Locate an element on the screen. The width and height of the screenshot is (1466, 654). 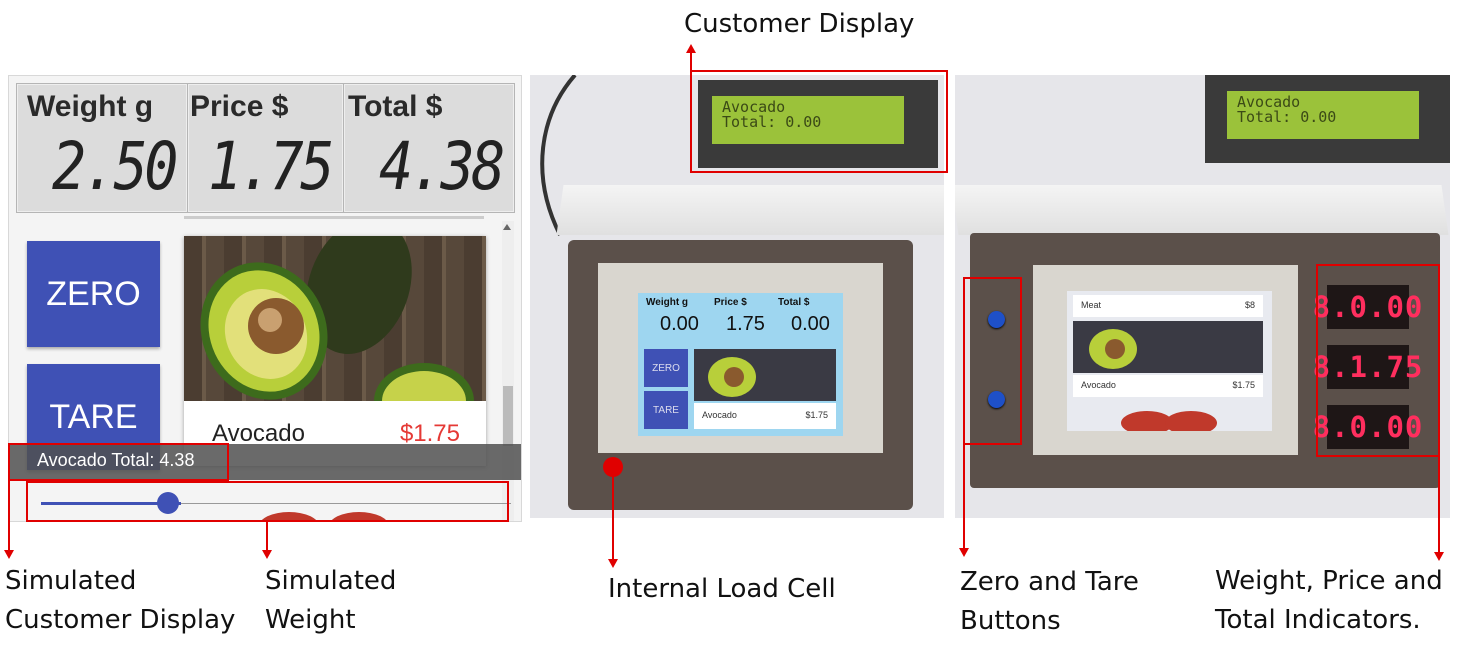
mini-item-avocado-price: $1.75 is located at coordinates (1243, 385).